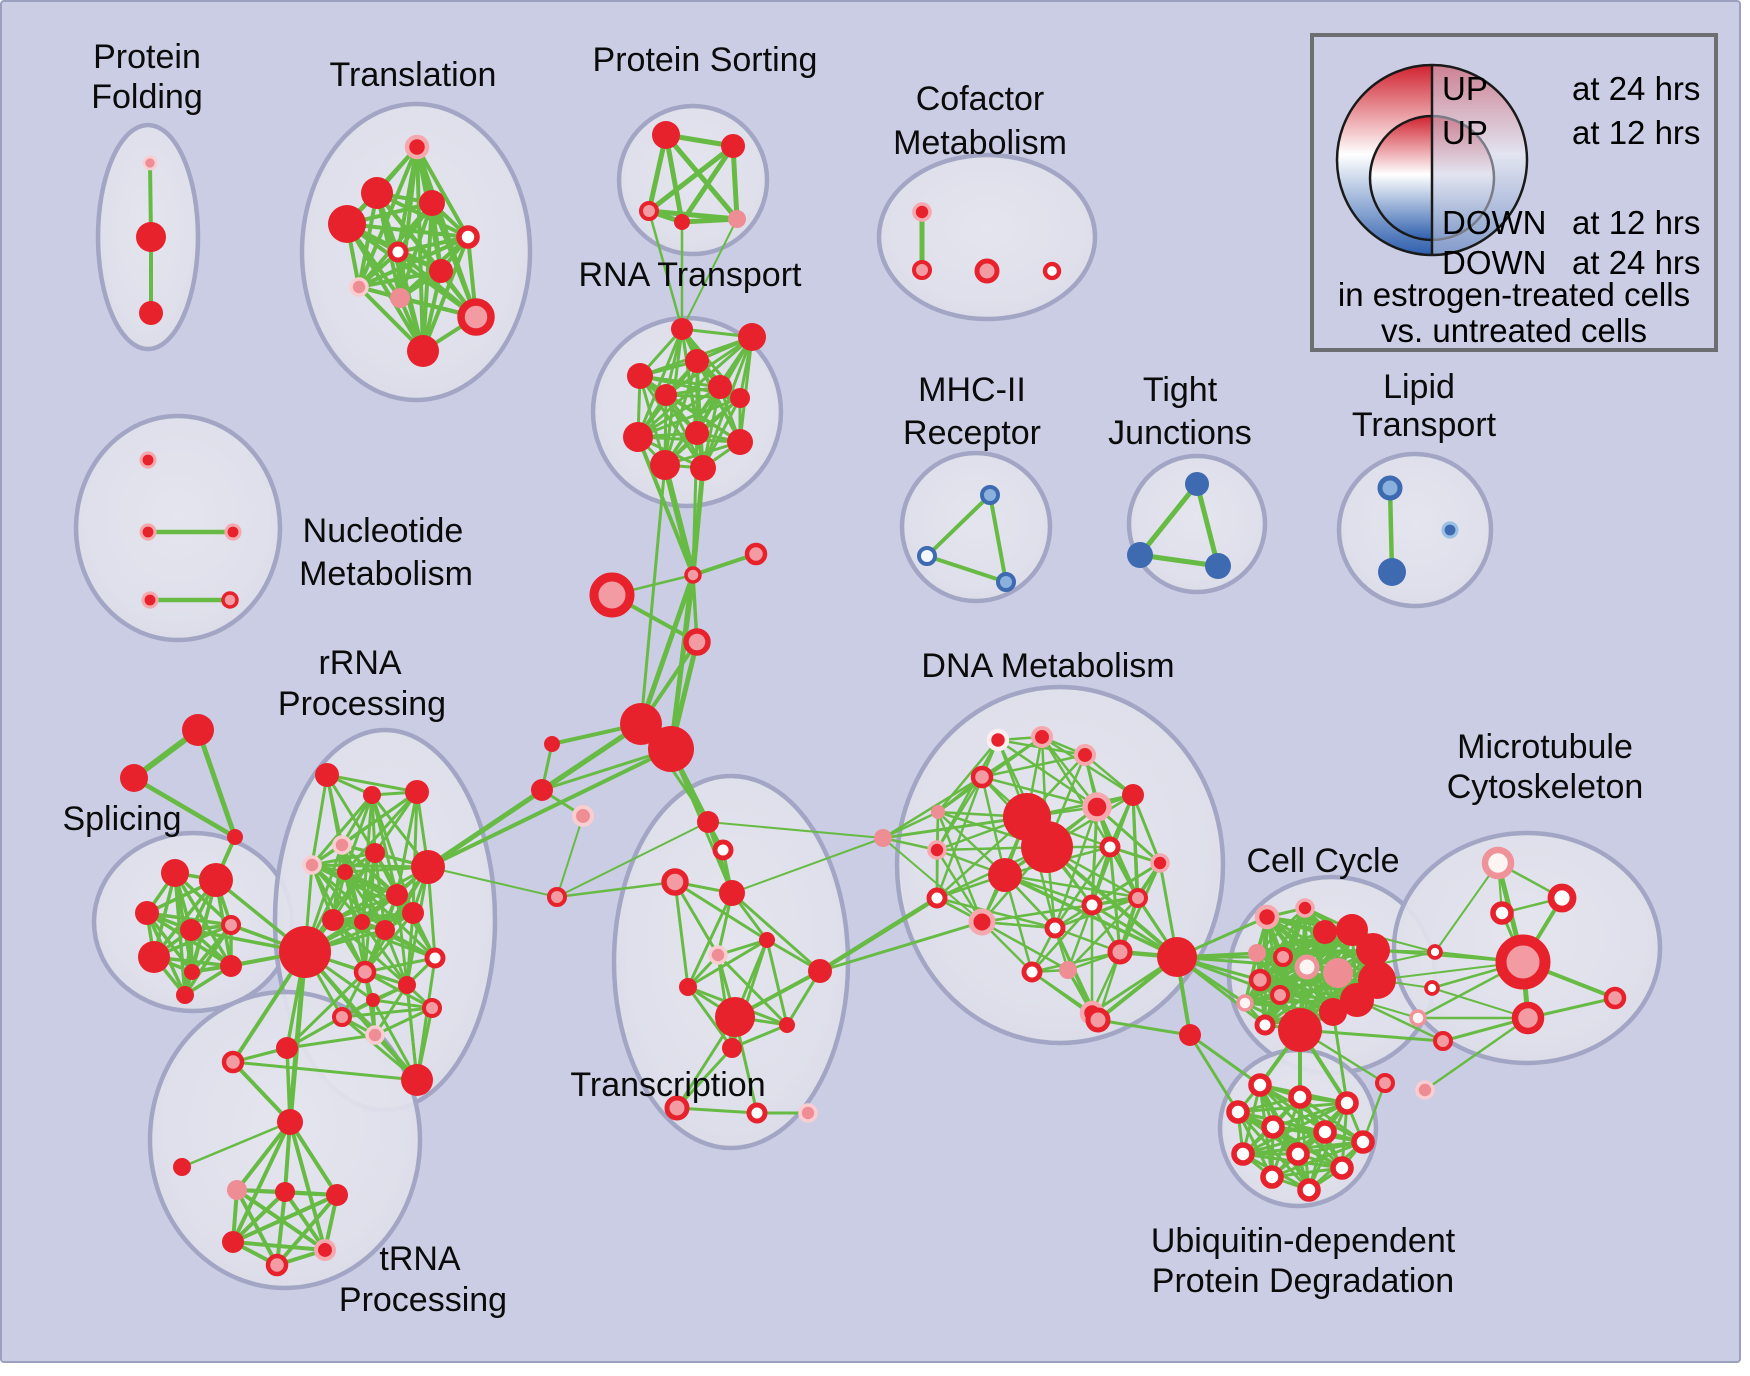 The height and width of the screenshot is (1376, 1750). I want to click on cluster-ellipse-mhc-ii-receptor, so click(976, 527).